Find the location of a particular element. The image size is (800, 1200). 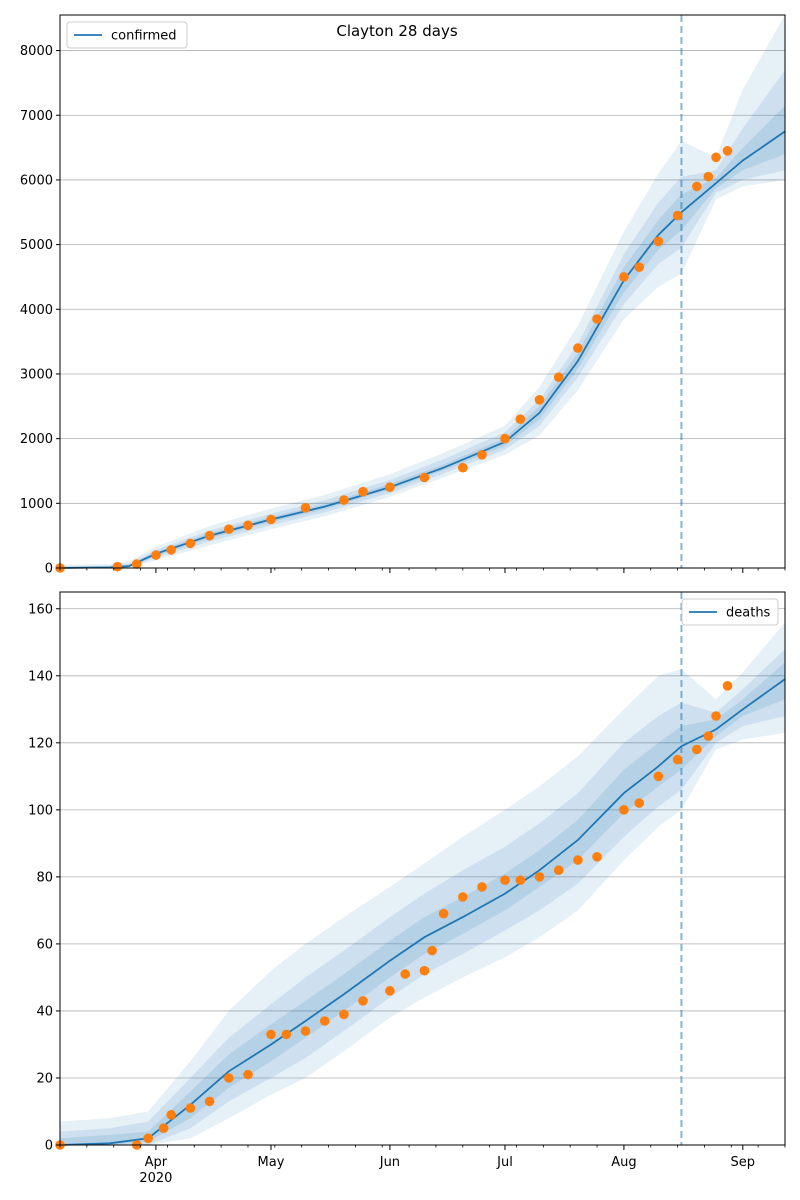

deaths-ytick-label: 100 is located at coordinates (40, 810).